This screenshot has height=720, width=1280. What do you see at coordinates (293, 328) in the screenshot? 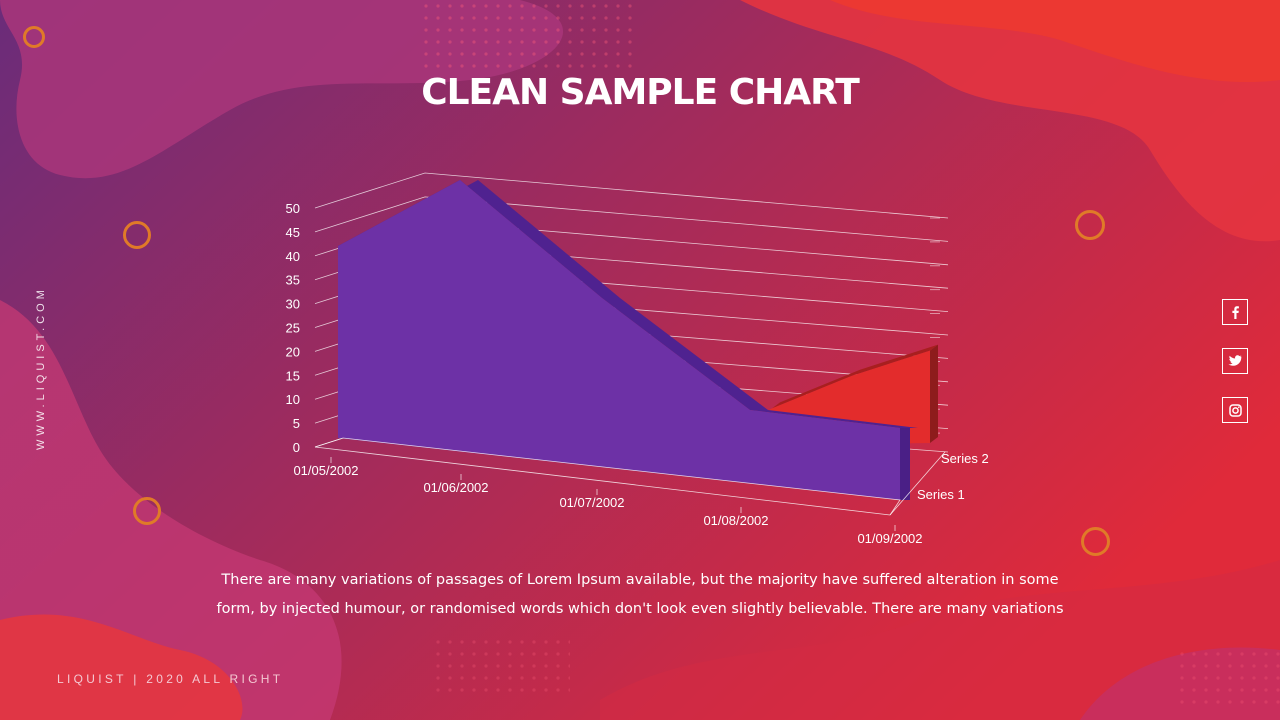
I see `y-tick-label: 25` at bounding box center [293, 328].